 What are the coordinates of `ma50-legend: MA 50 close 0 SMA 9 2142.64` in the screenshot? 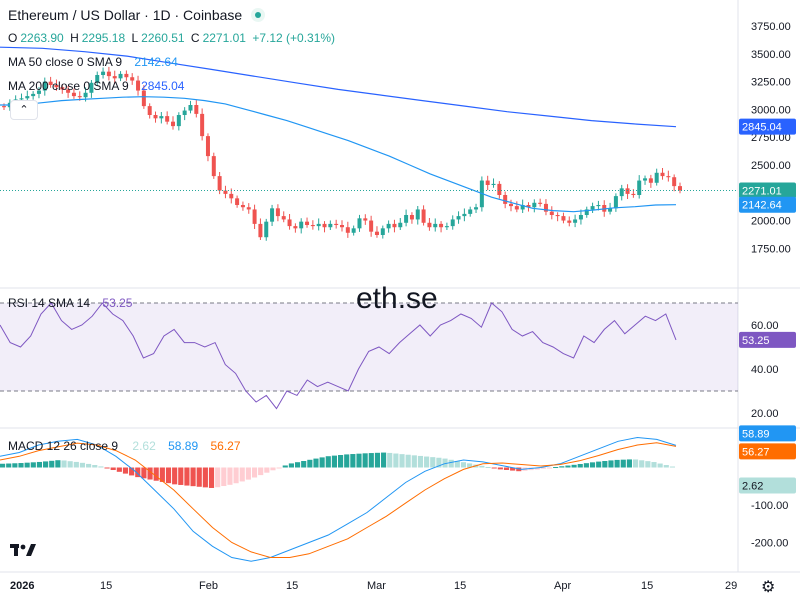 It's located at (94, 62).